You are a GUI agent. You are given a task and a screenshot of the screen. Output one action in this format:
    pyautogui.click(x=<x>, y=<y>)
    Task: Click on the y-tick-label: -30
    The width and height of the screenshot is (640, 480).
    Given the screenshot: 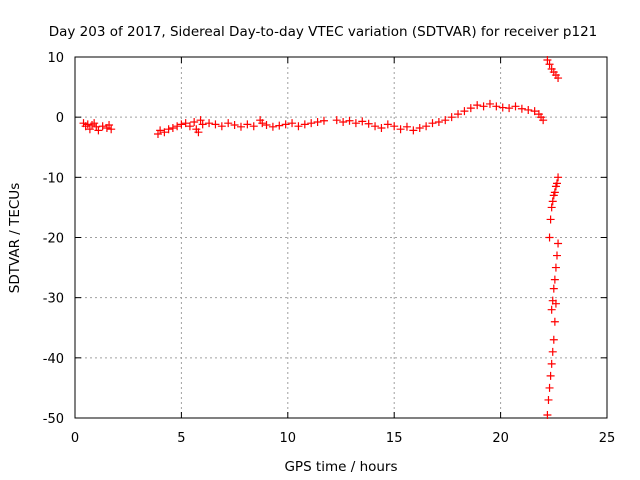 What is the action you would take?
    pyautogui.click(x=53, y=299)
    